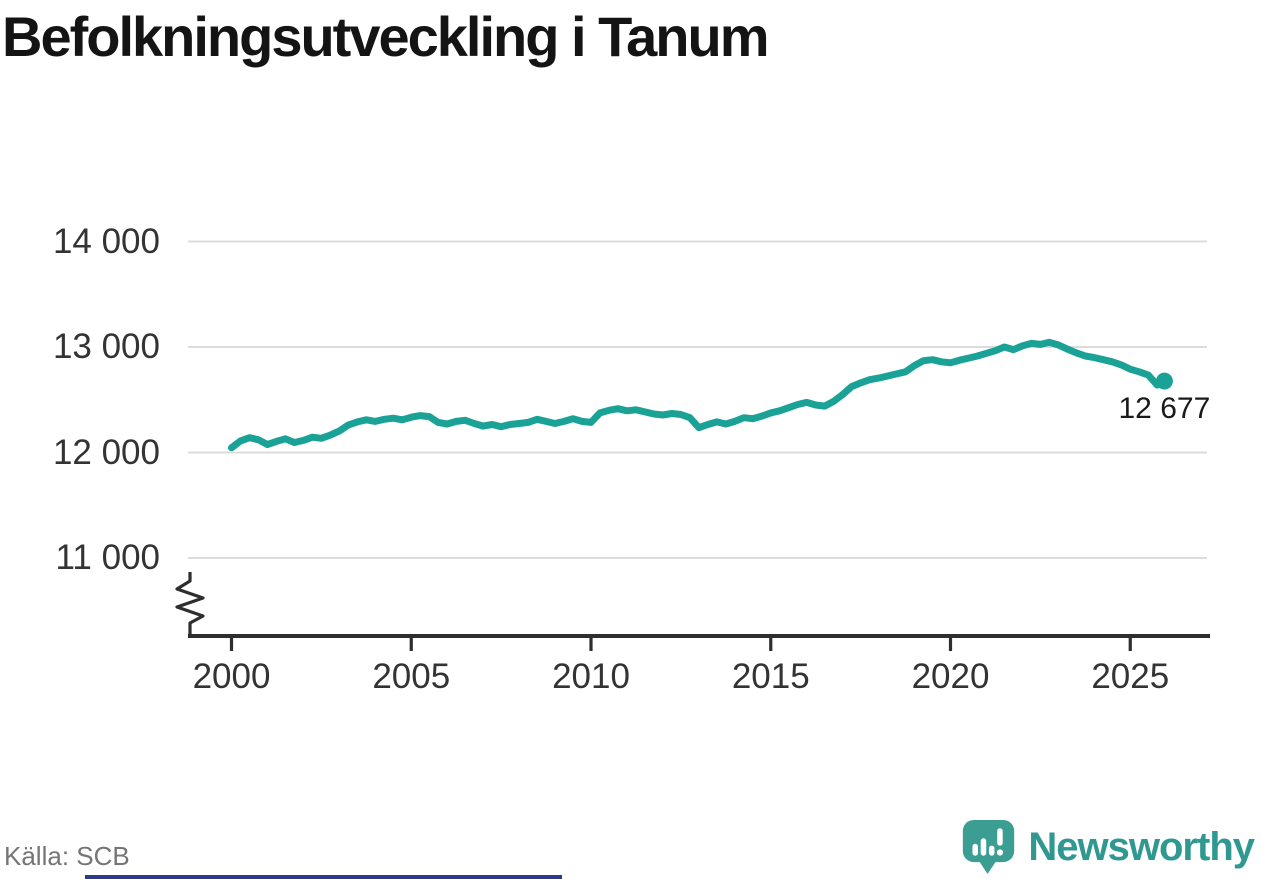  I want to click on newsworthy-bubble-barchart-icon, so click(989, 847).